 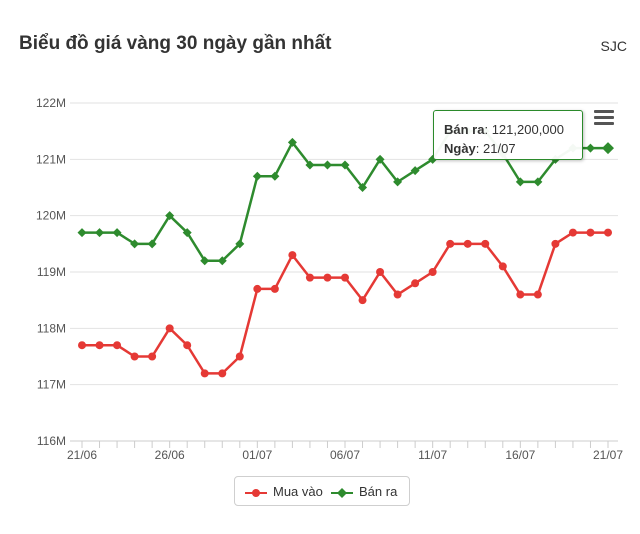 What do you see at coordinates (480, 148) in the screenshot?
I see `tooltip-date-row: Ngày: 21/07` at bounding box center [480, 148].